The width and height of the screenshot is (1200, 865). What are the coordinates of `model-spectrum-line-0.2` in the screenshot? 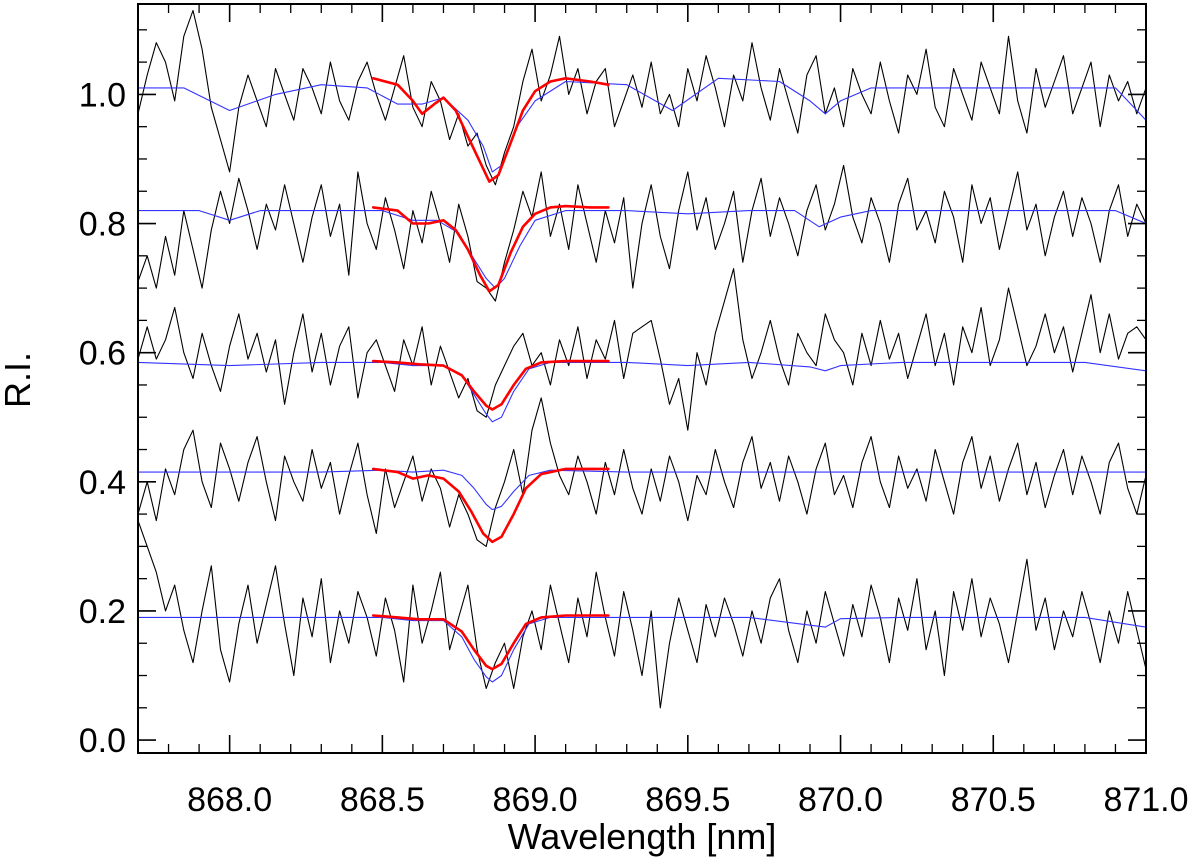 It's located at (642, 649).